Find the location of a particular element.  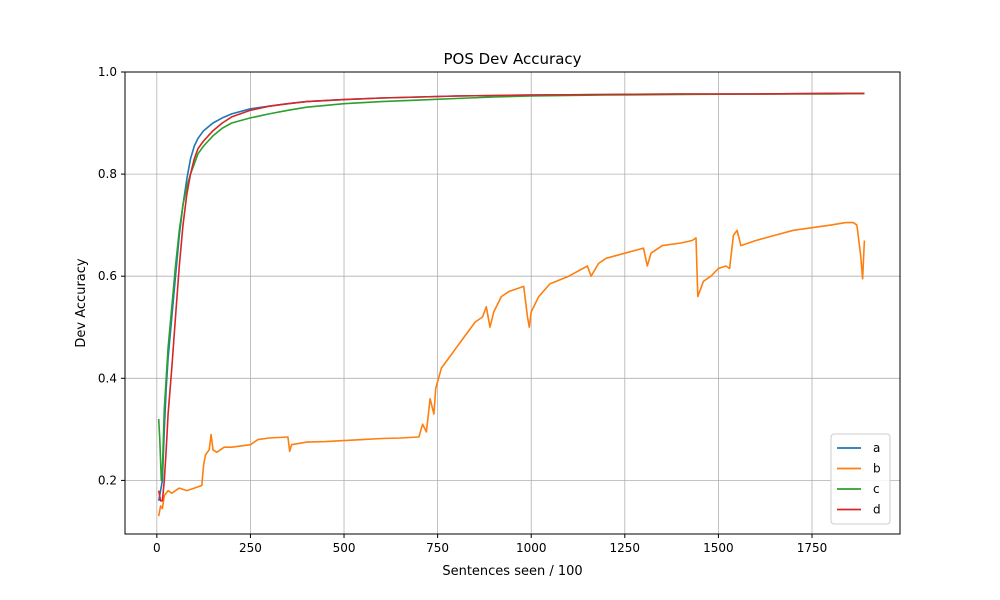

y-axis-ticks: 0.2 0.4 0.6 0.8 1.0 is located at coordinates (111, 276).